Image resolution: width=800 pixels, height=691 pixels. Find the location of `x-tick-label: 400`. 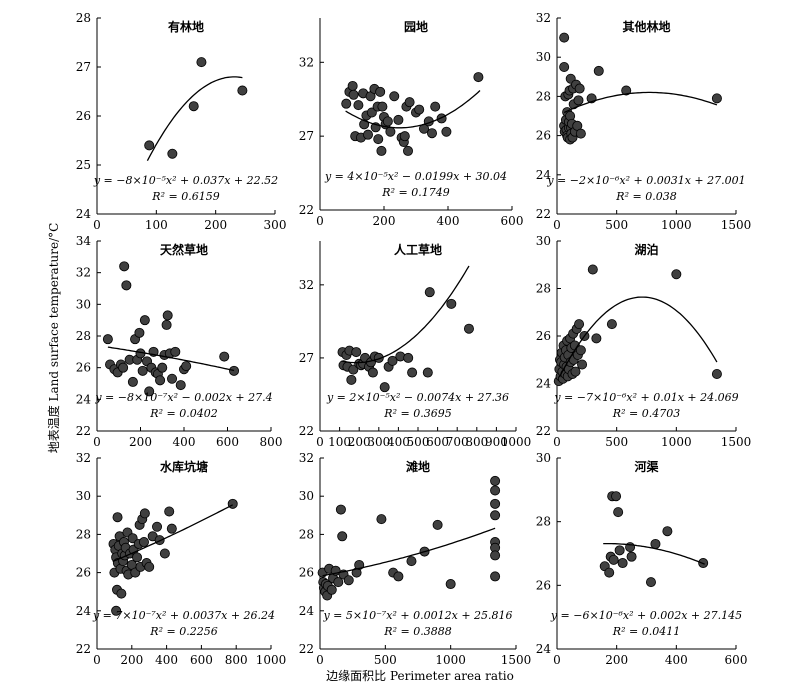

x-tick-label: 400 is located at coordinates (184, 442).